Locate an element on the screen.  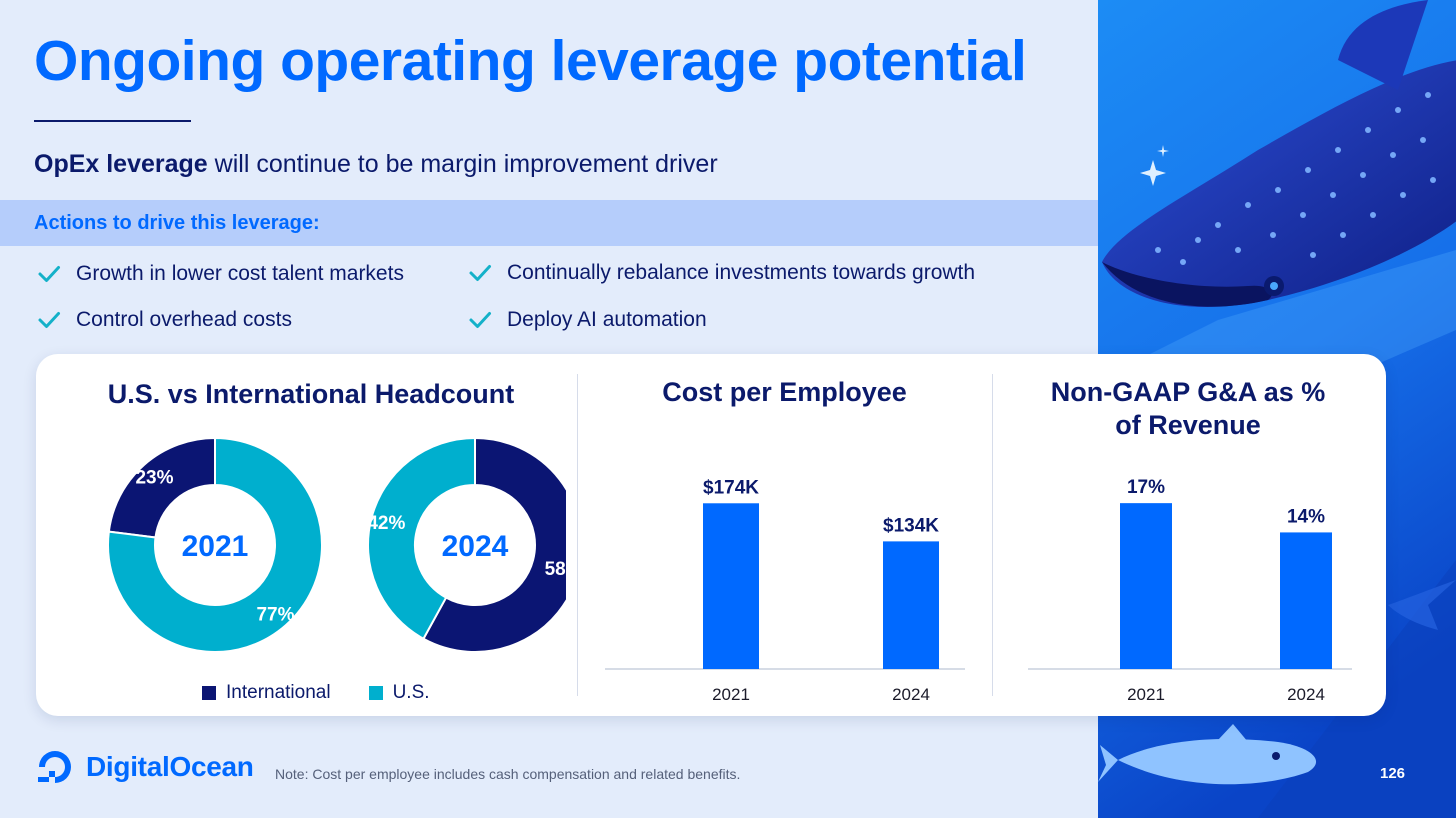
donut-slice-label: 77% is located at coordinates (275, 615).